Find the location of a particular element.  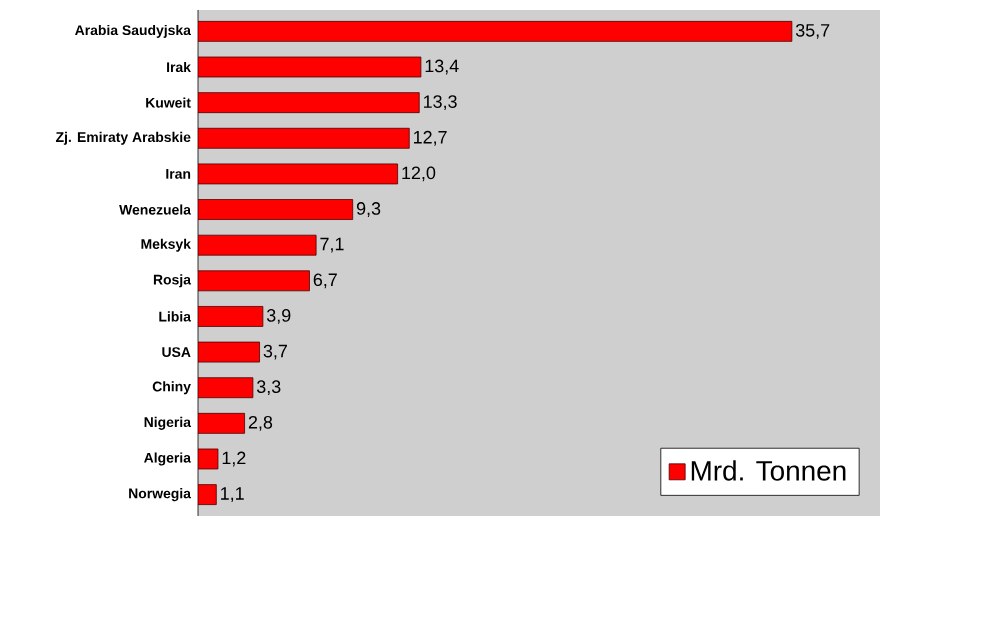

data-label: 9,3 is located at coordinates (368, 209).